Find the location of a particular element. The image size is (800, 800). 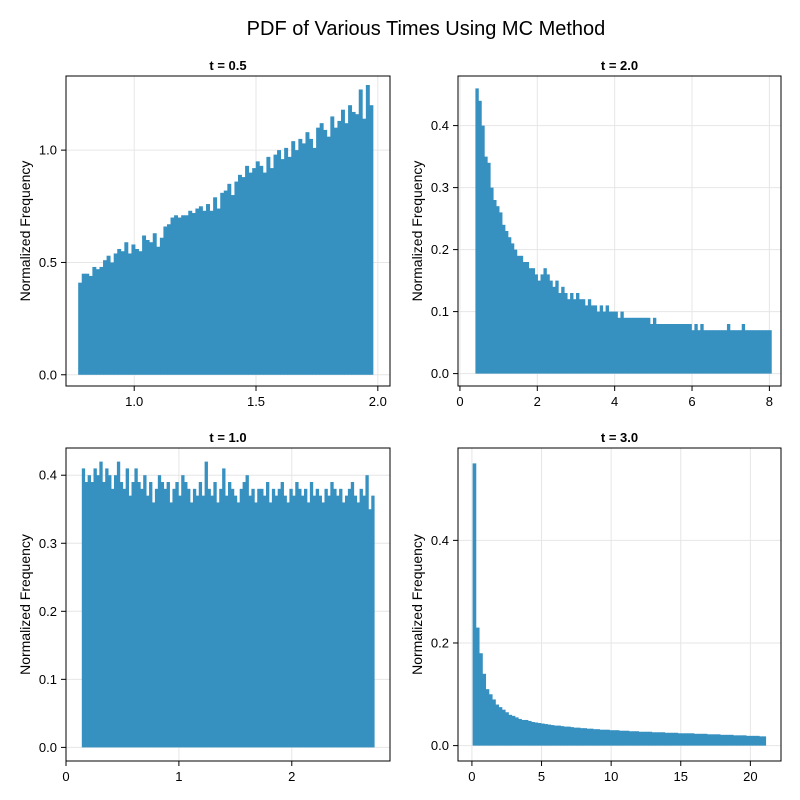

y-tick-label: 0.5 is located at coordinates (48, 262).